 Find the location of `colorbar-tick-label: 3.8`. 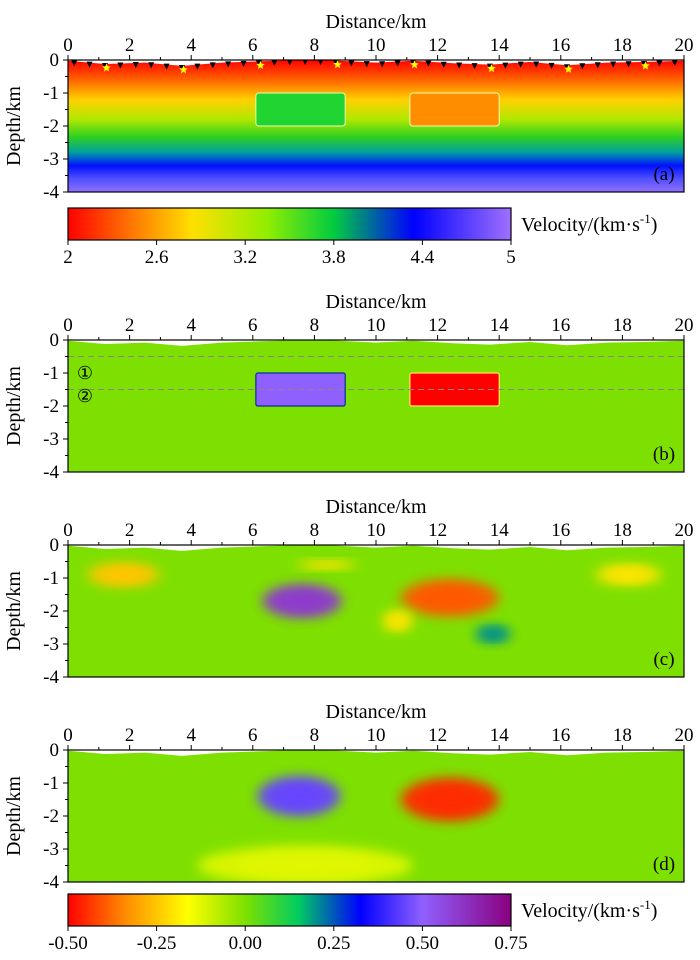

colorbar-tick-label: 3.8 is located at coordinates (334, 257).